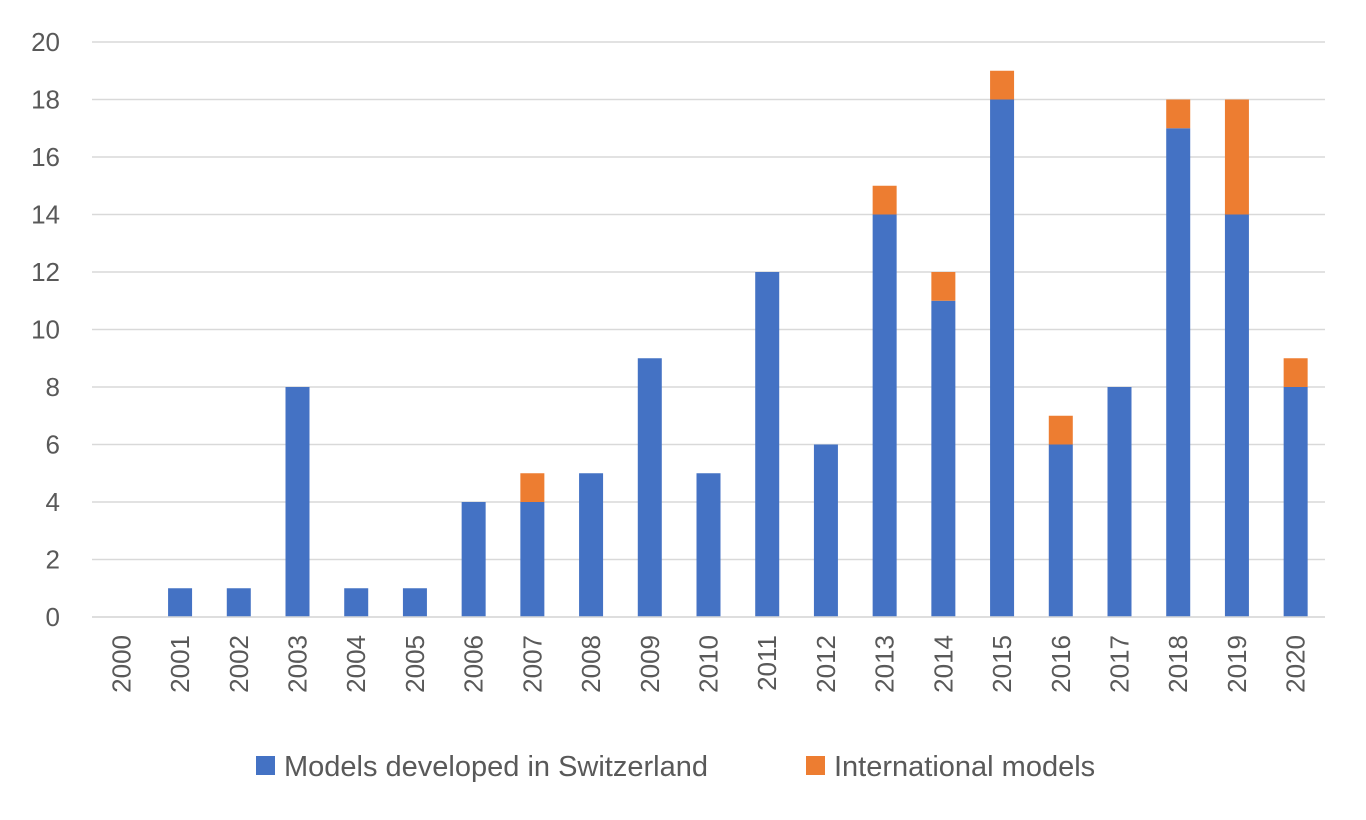 This screenshot has height=820, width=1366. Describe the element at coordinates (826, 664) in the screenshot. I see `x-tick-label: 2012` at that location.